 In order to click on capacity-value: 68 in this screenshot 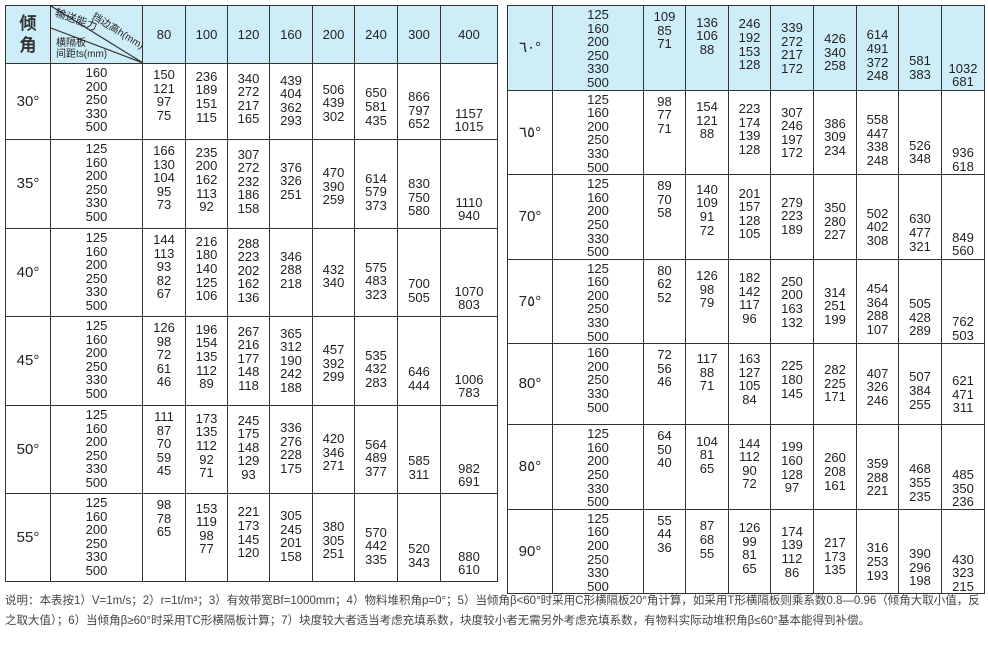, I will do `click(707, 539)`.